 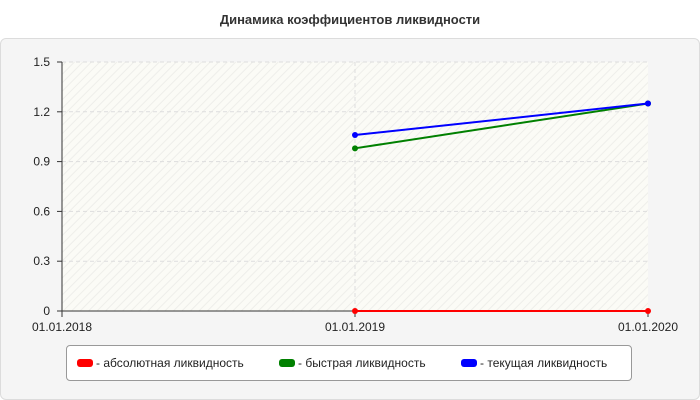 I want to click on y-tick-label: 1.5, so click(x=41, y=62).